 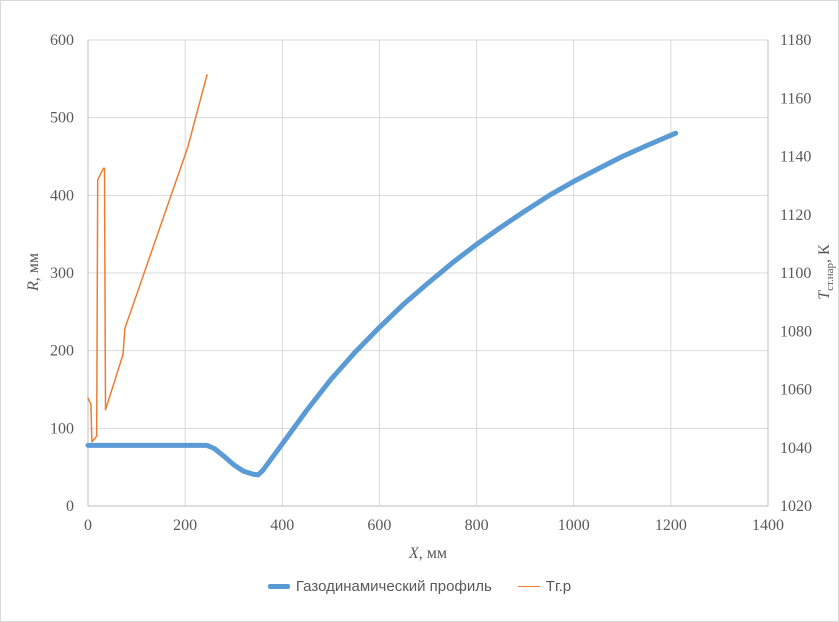 I want to click on y2-tick-label: 1120, so click(x=795, y=215).